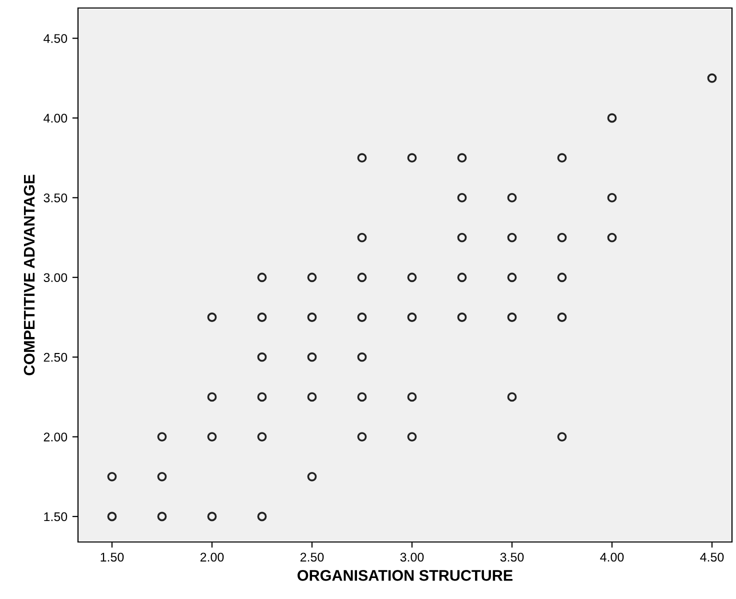 Image resolution: width=736 pixels, height=599 pixels. What do you see at coordinates (56, 197) in the screenshot?
I see `y-tick-label: 3.50` at bounding box center [56, 197].